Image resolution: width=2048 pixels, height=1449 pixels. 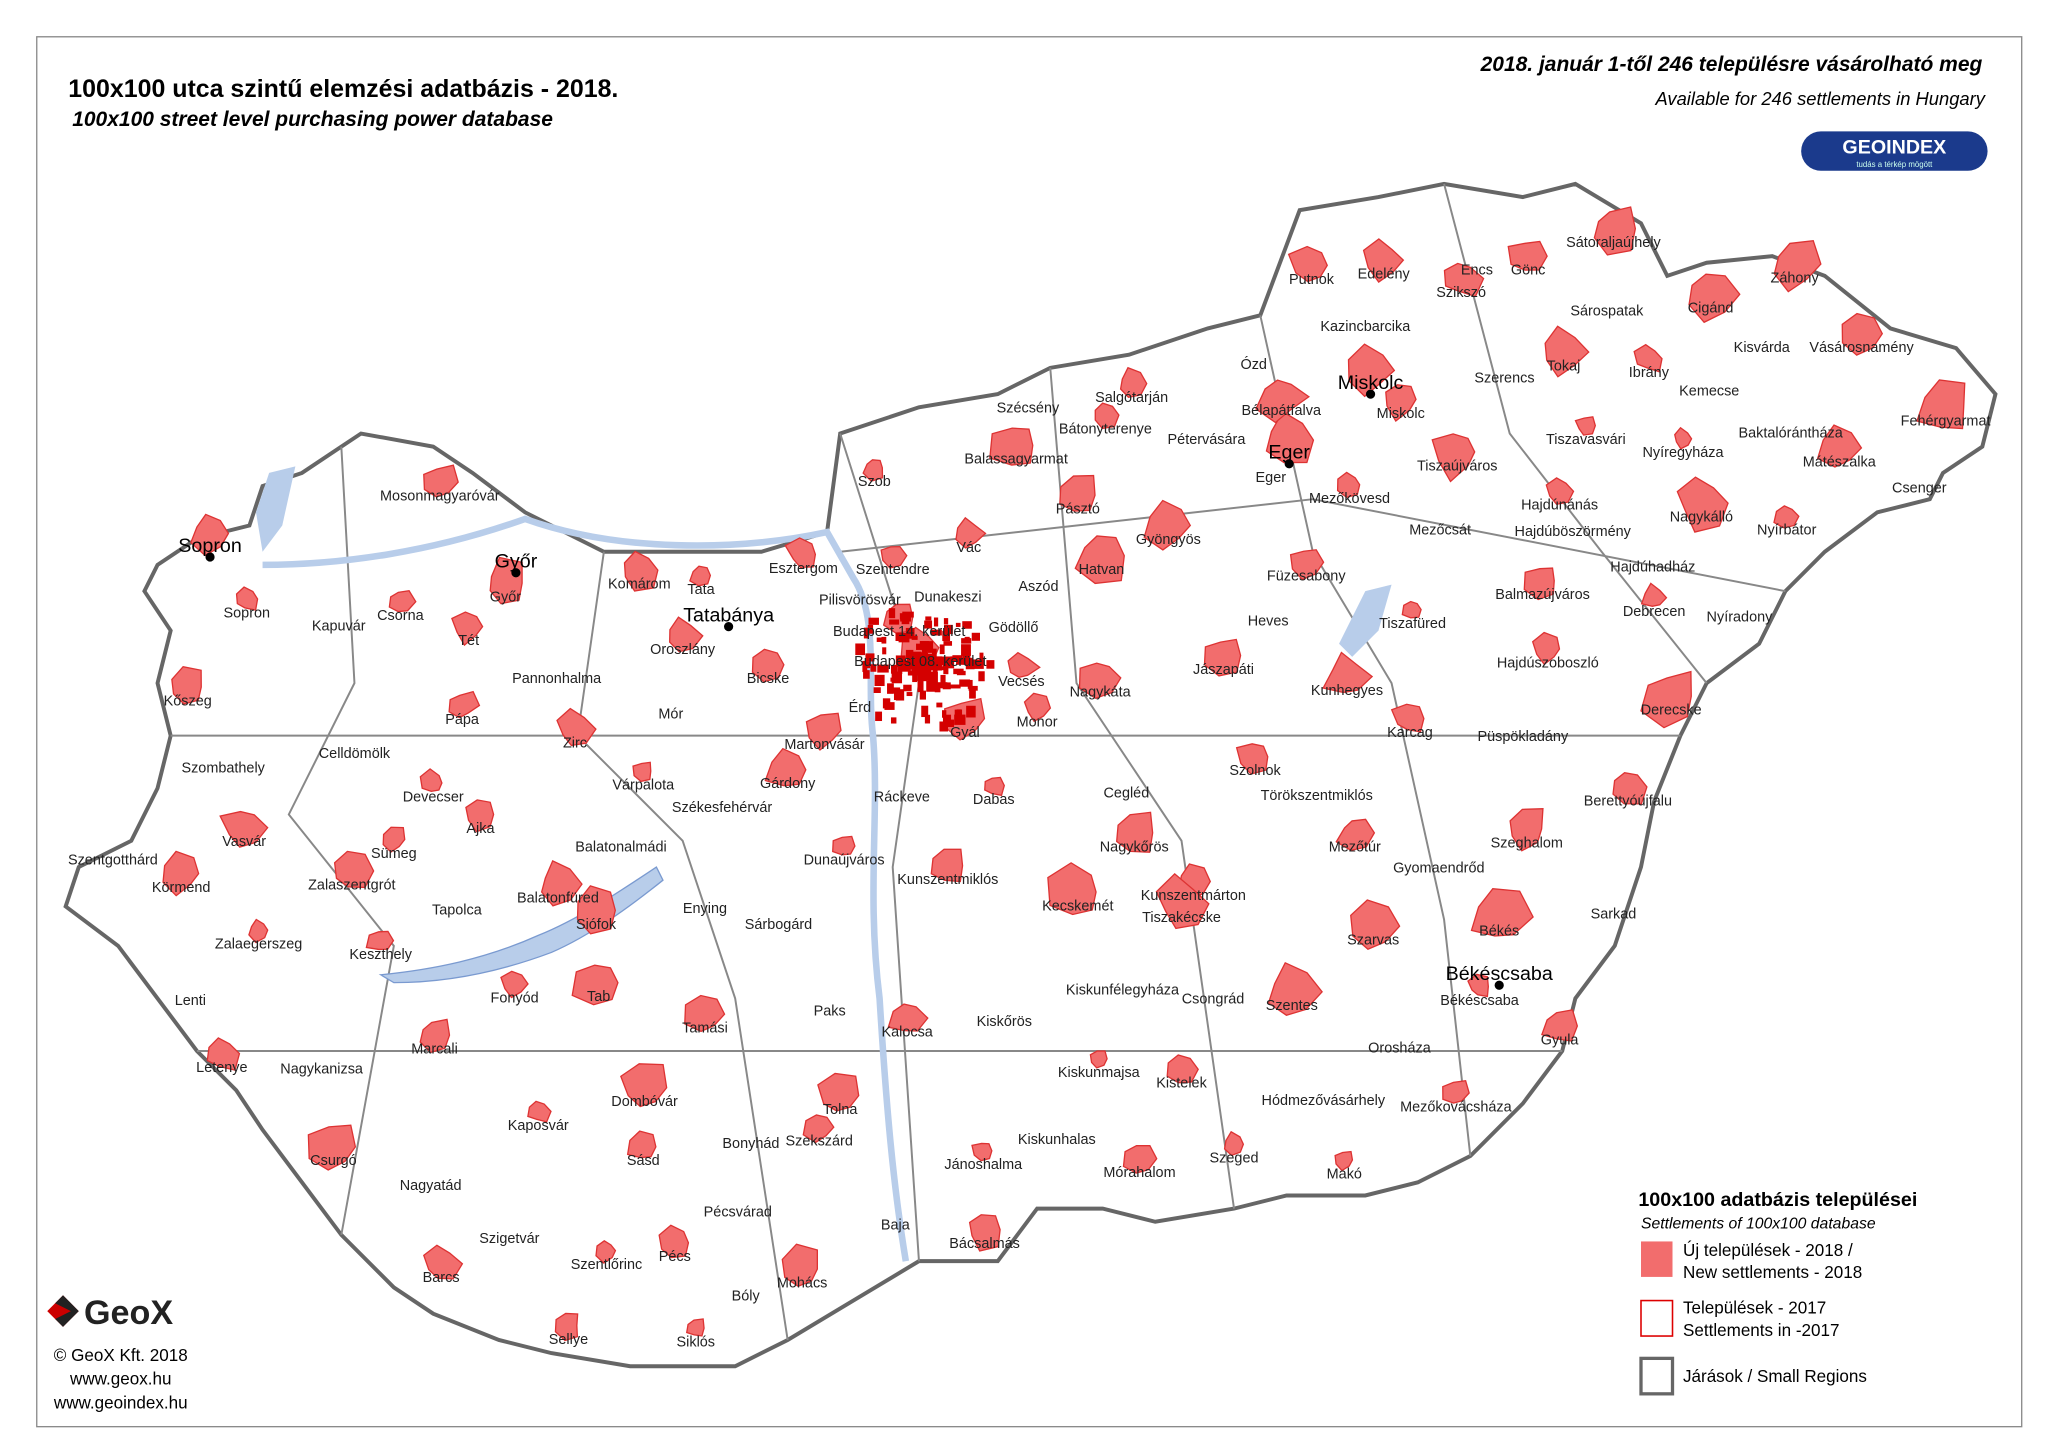 I want to click on place-label: Paks, so click(x=830, y=1011).